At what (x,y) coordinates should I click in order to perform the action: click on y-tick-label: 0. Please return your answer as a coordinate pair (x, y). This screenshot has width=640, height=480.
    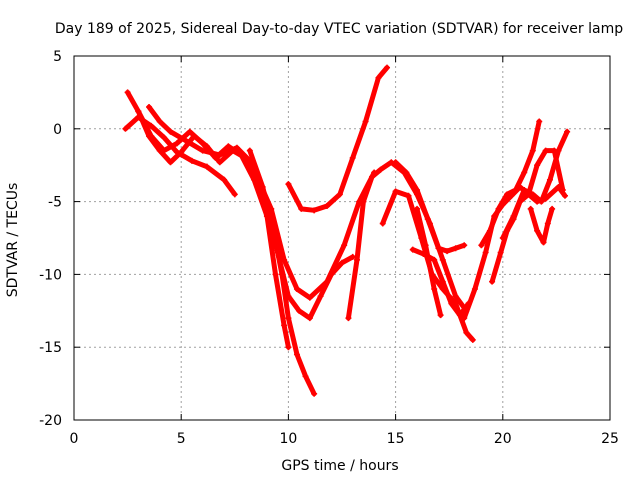
    Looking at the image, I should click on (57, 130).